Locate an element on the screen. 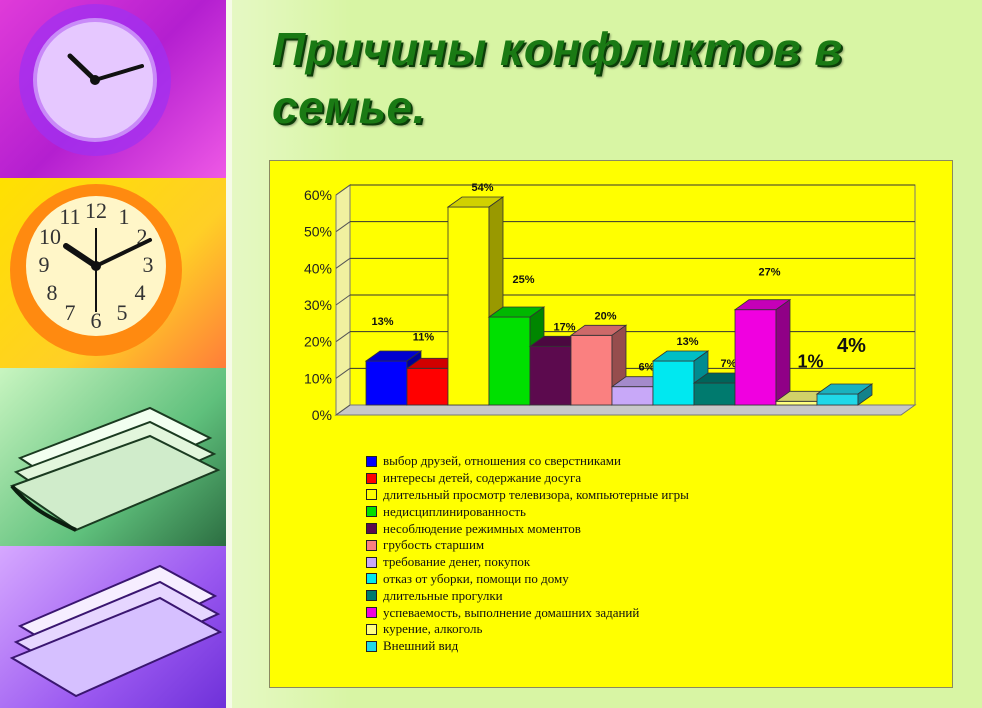  svg-text: 11 is located at coordinates (69, 216).